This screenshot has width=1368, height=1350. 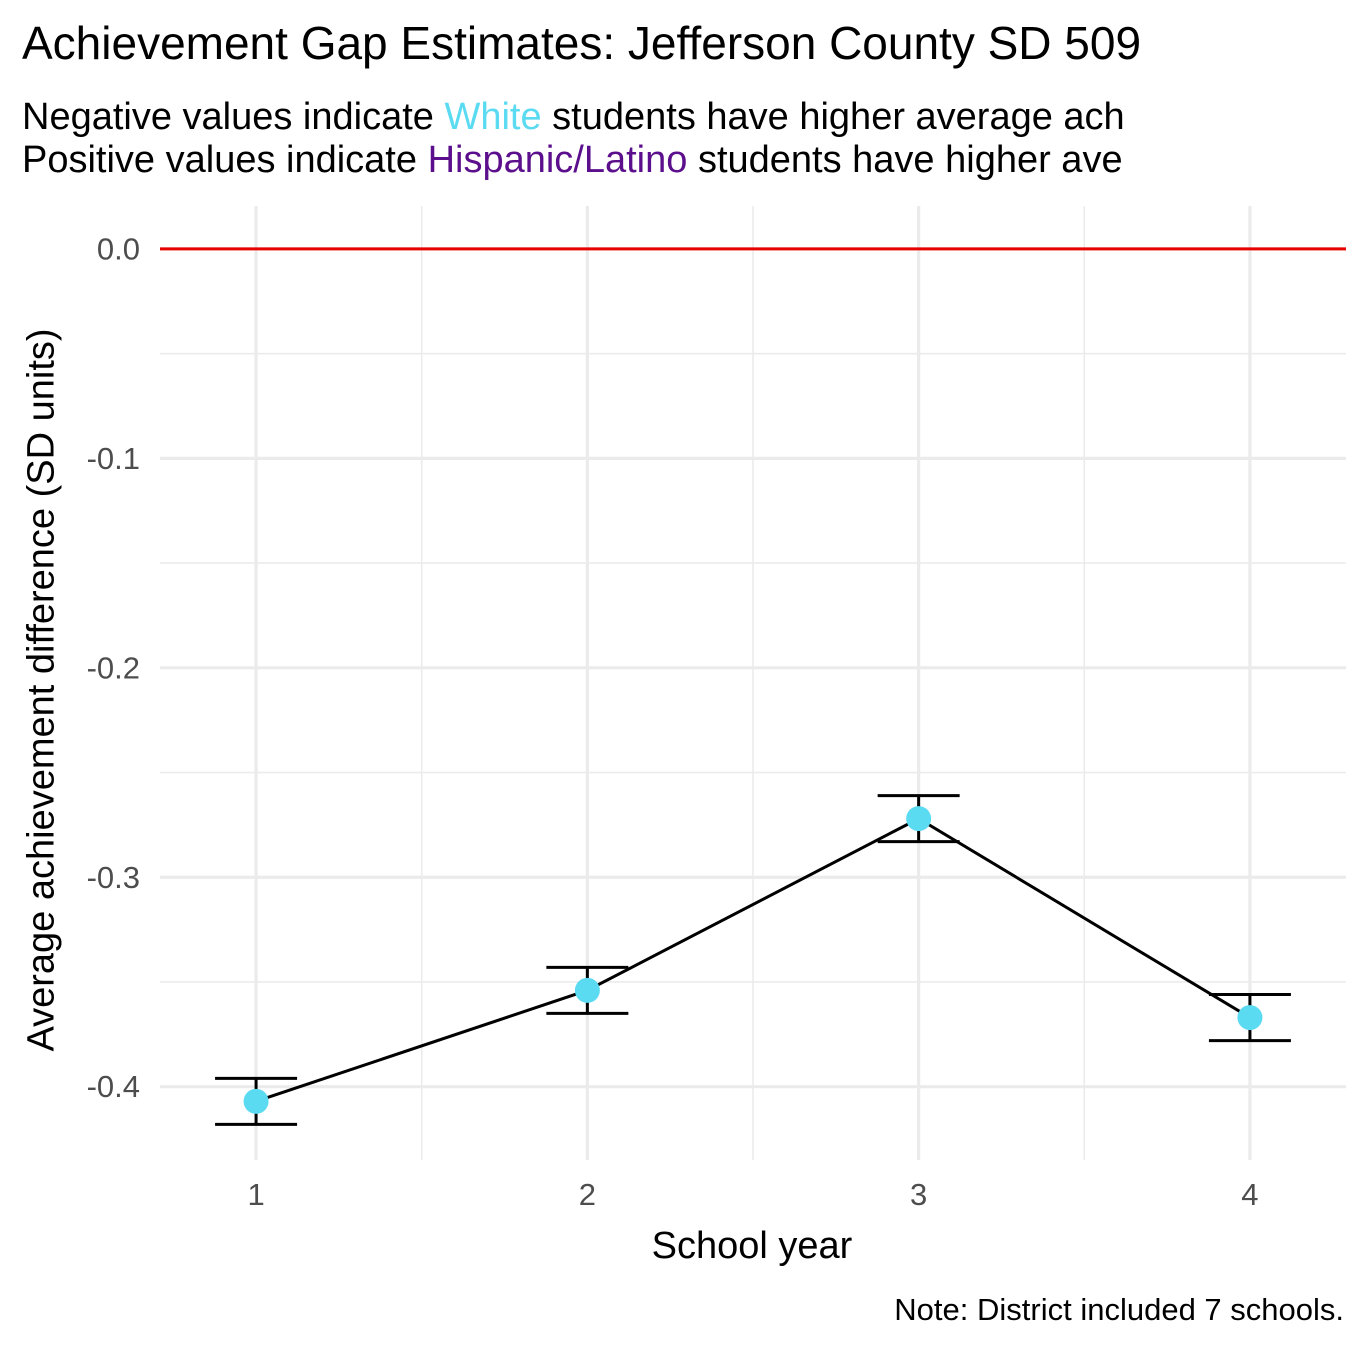 What do you see at coordinates (233, 117) in the screenshot?
I see `subtitle-prefix-negative: Negative values indicate` at bounding box center [233, 117].